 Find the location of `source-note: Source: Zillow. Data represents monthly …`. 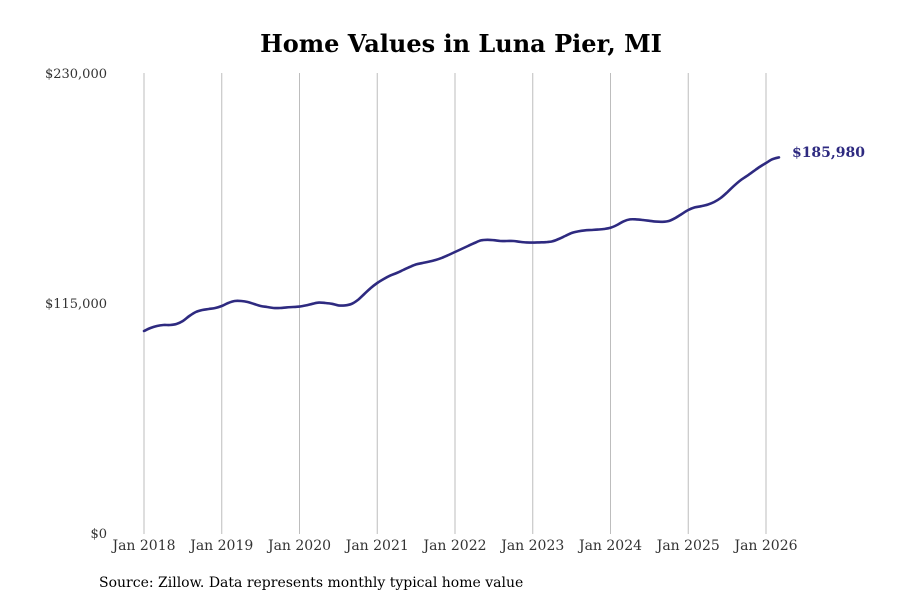

source-note: Source: Zillow. Data represents monthly … is located at coordinates (311, 583).